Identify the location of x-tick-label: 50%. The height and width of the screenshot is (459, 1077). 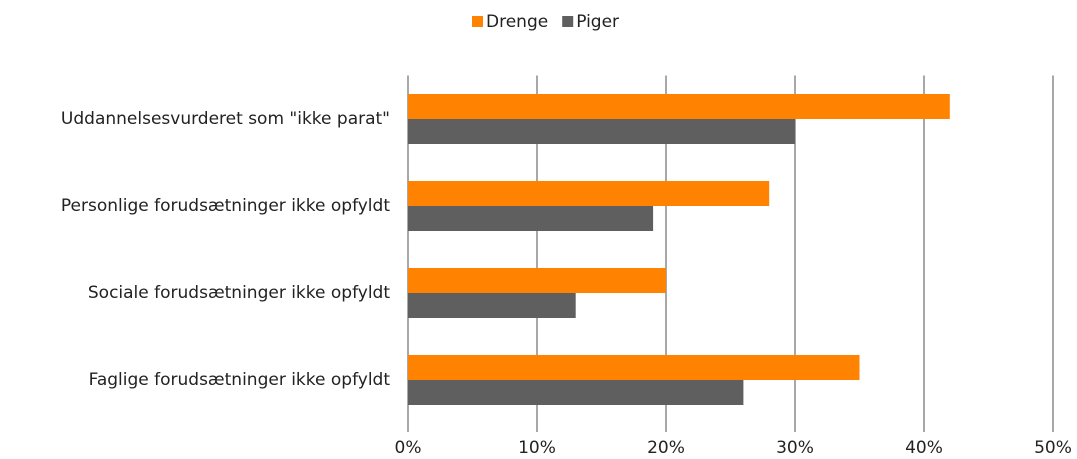
(1053, 448).